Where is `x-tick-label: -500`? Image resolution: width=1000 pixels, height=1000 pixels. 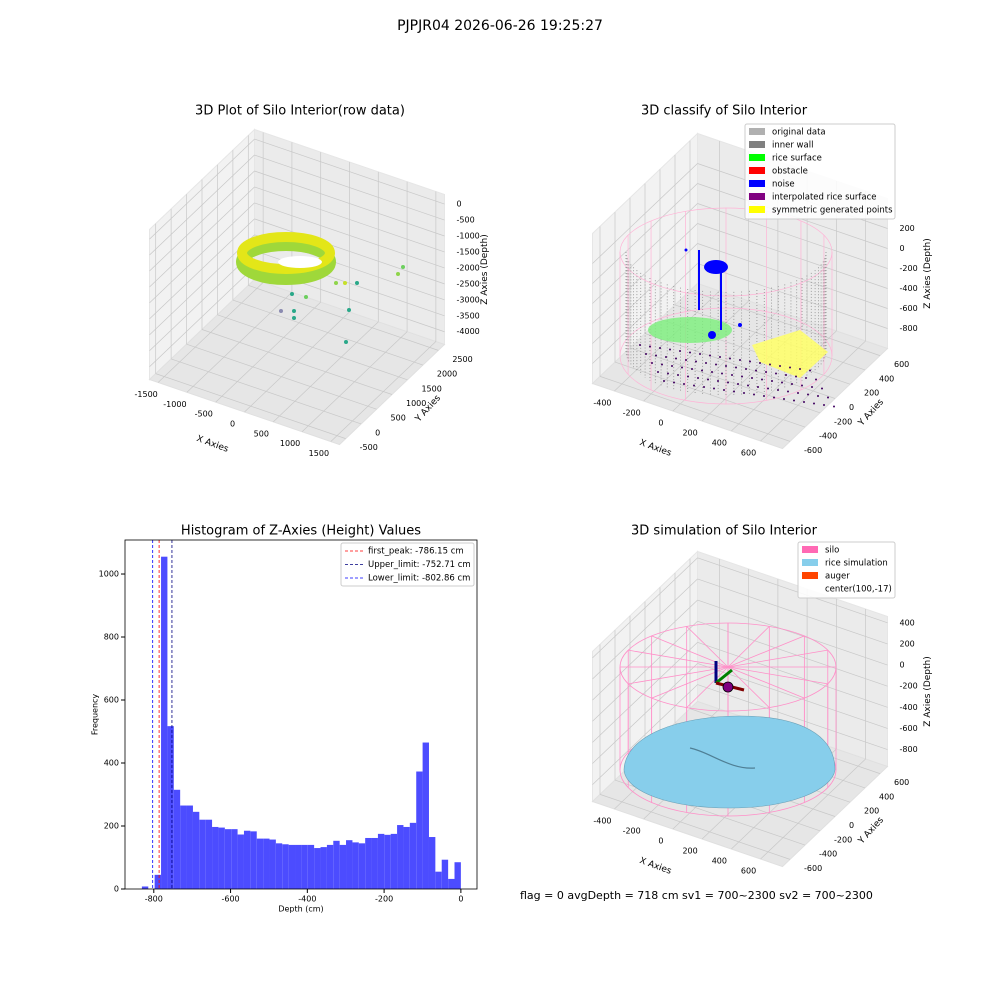 x-tick-label: -500 is located at coordinates (204, 414).